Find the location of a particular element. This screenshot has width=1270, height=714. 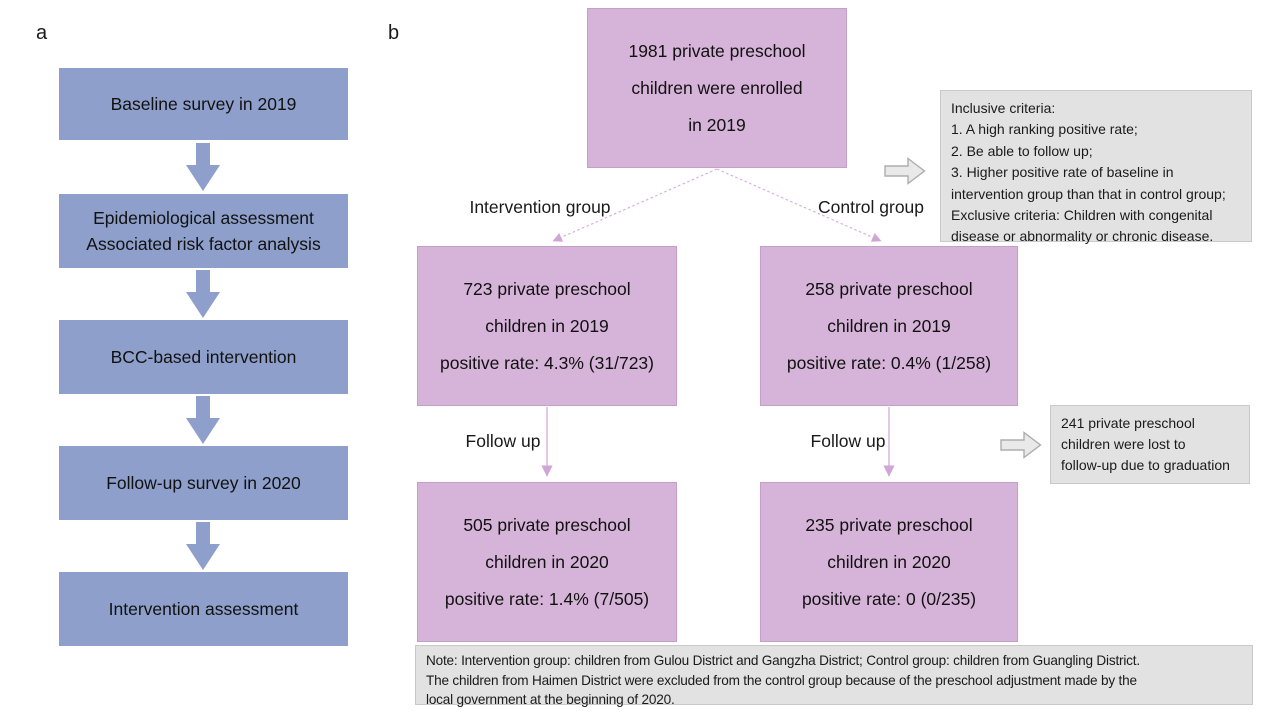

intervention-2020-line: children in 2020 is located at coordinates (547, 561).